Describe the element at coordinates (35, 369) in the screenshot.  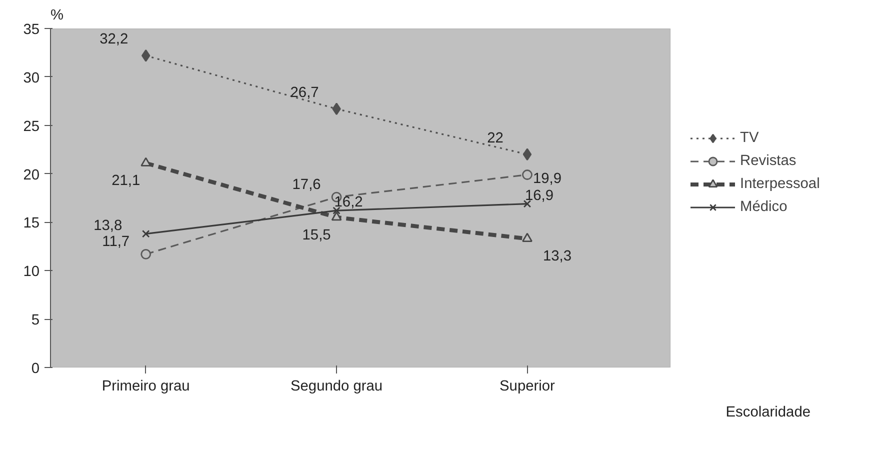
I see `y-tick-label: 0` at that location.